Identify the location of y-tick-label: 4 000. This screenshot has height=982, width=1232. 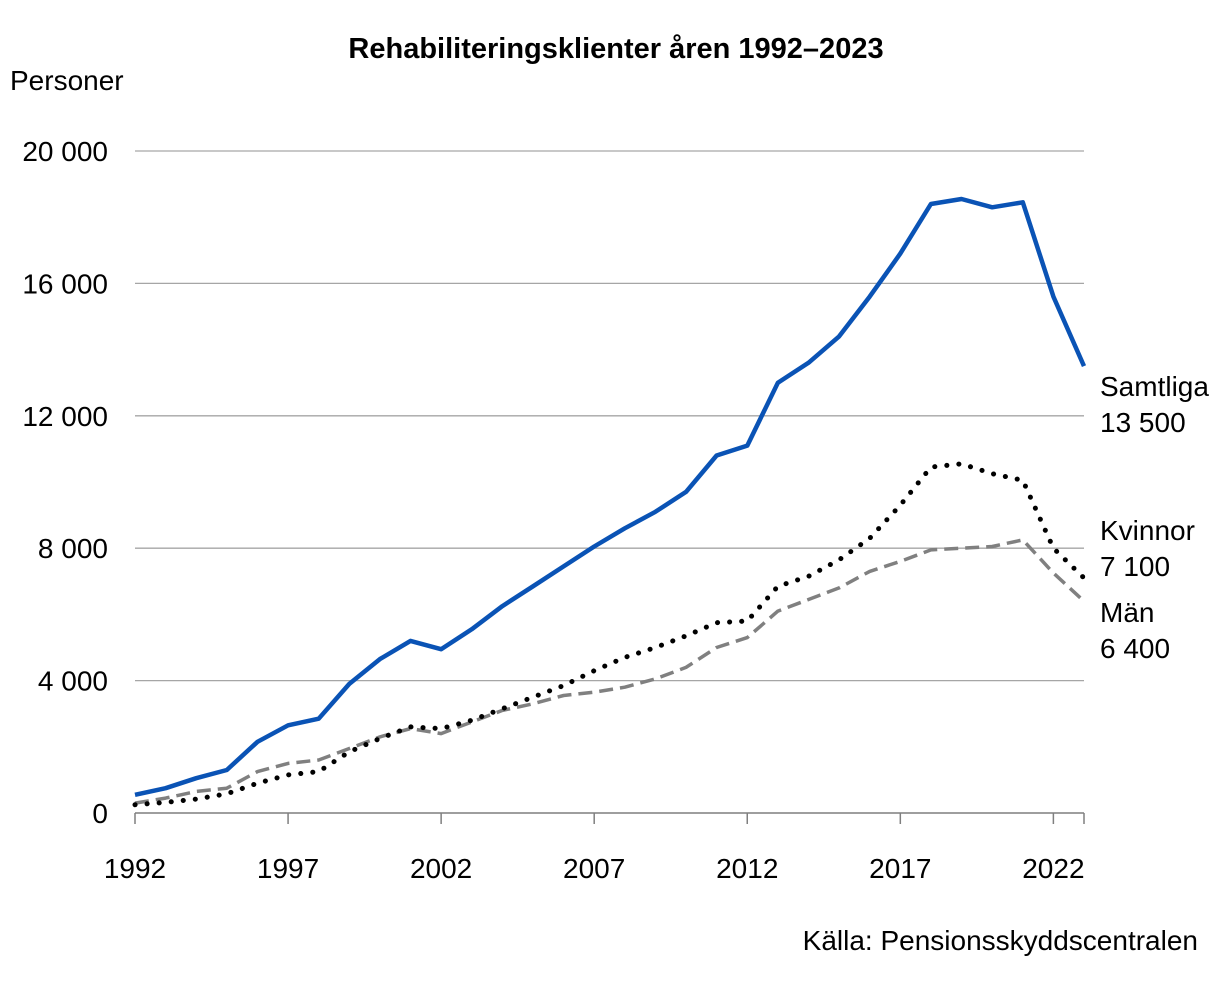
(73, 681).